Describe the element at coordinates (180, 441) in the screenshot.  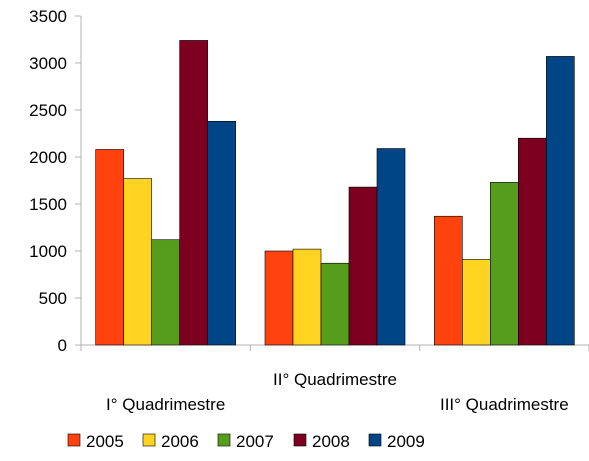
I see `legend-label: 2006` at that location.